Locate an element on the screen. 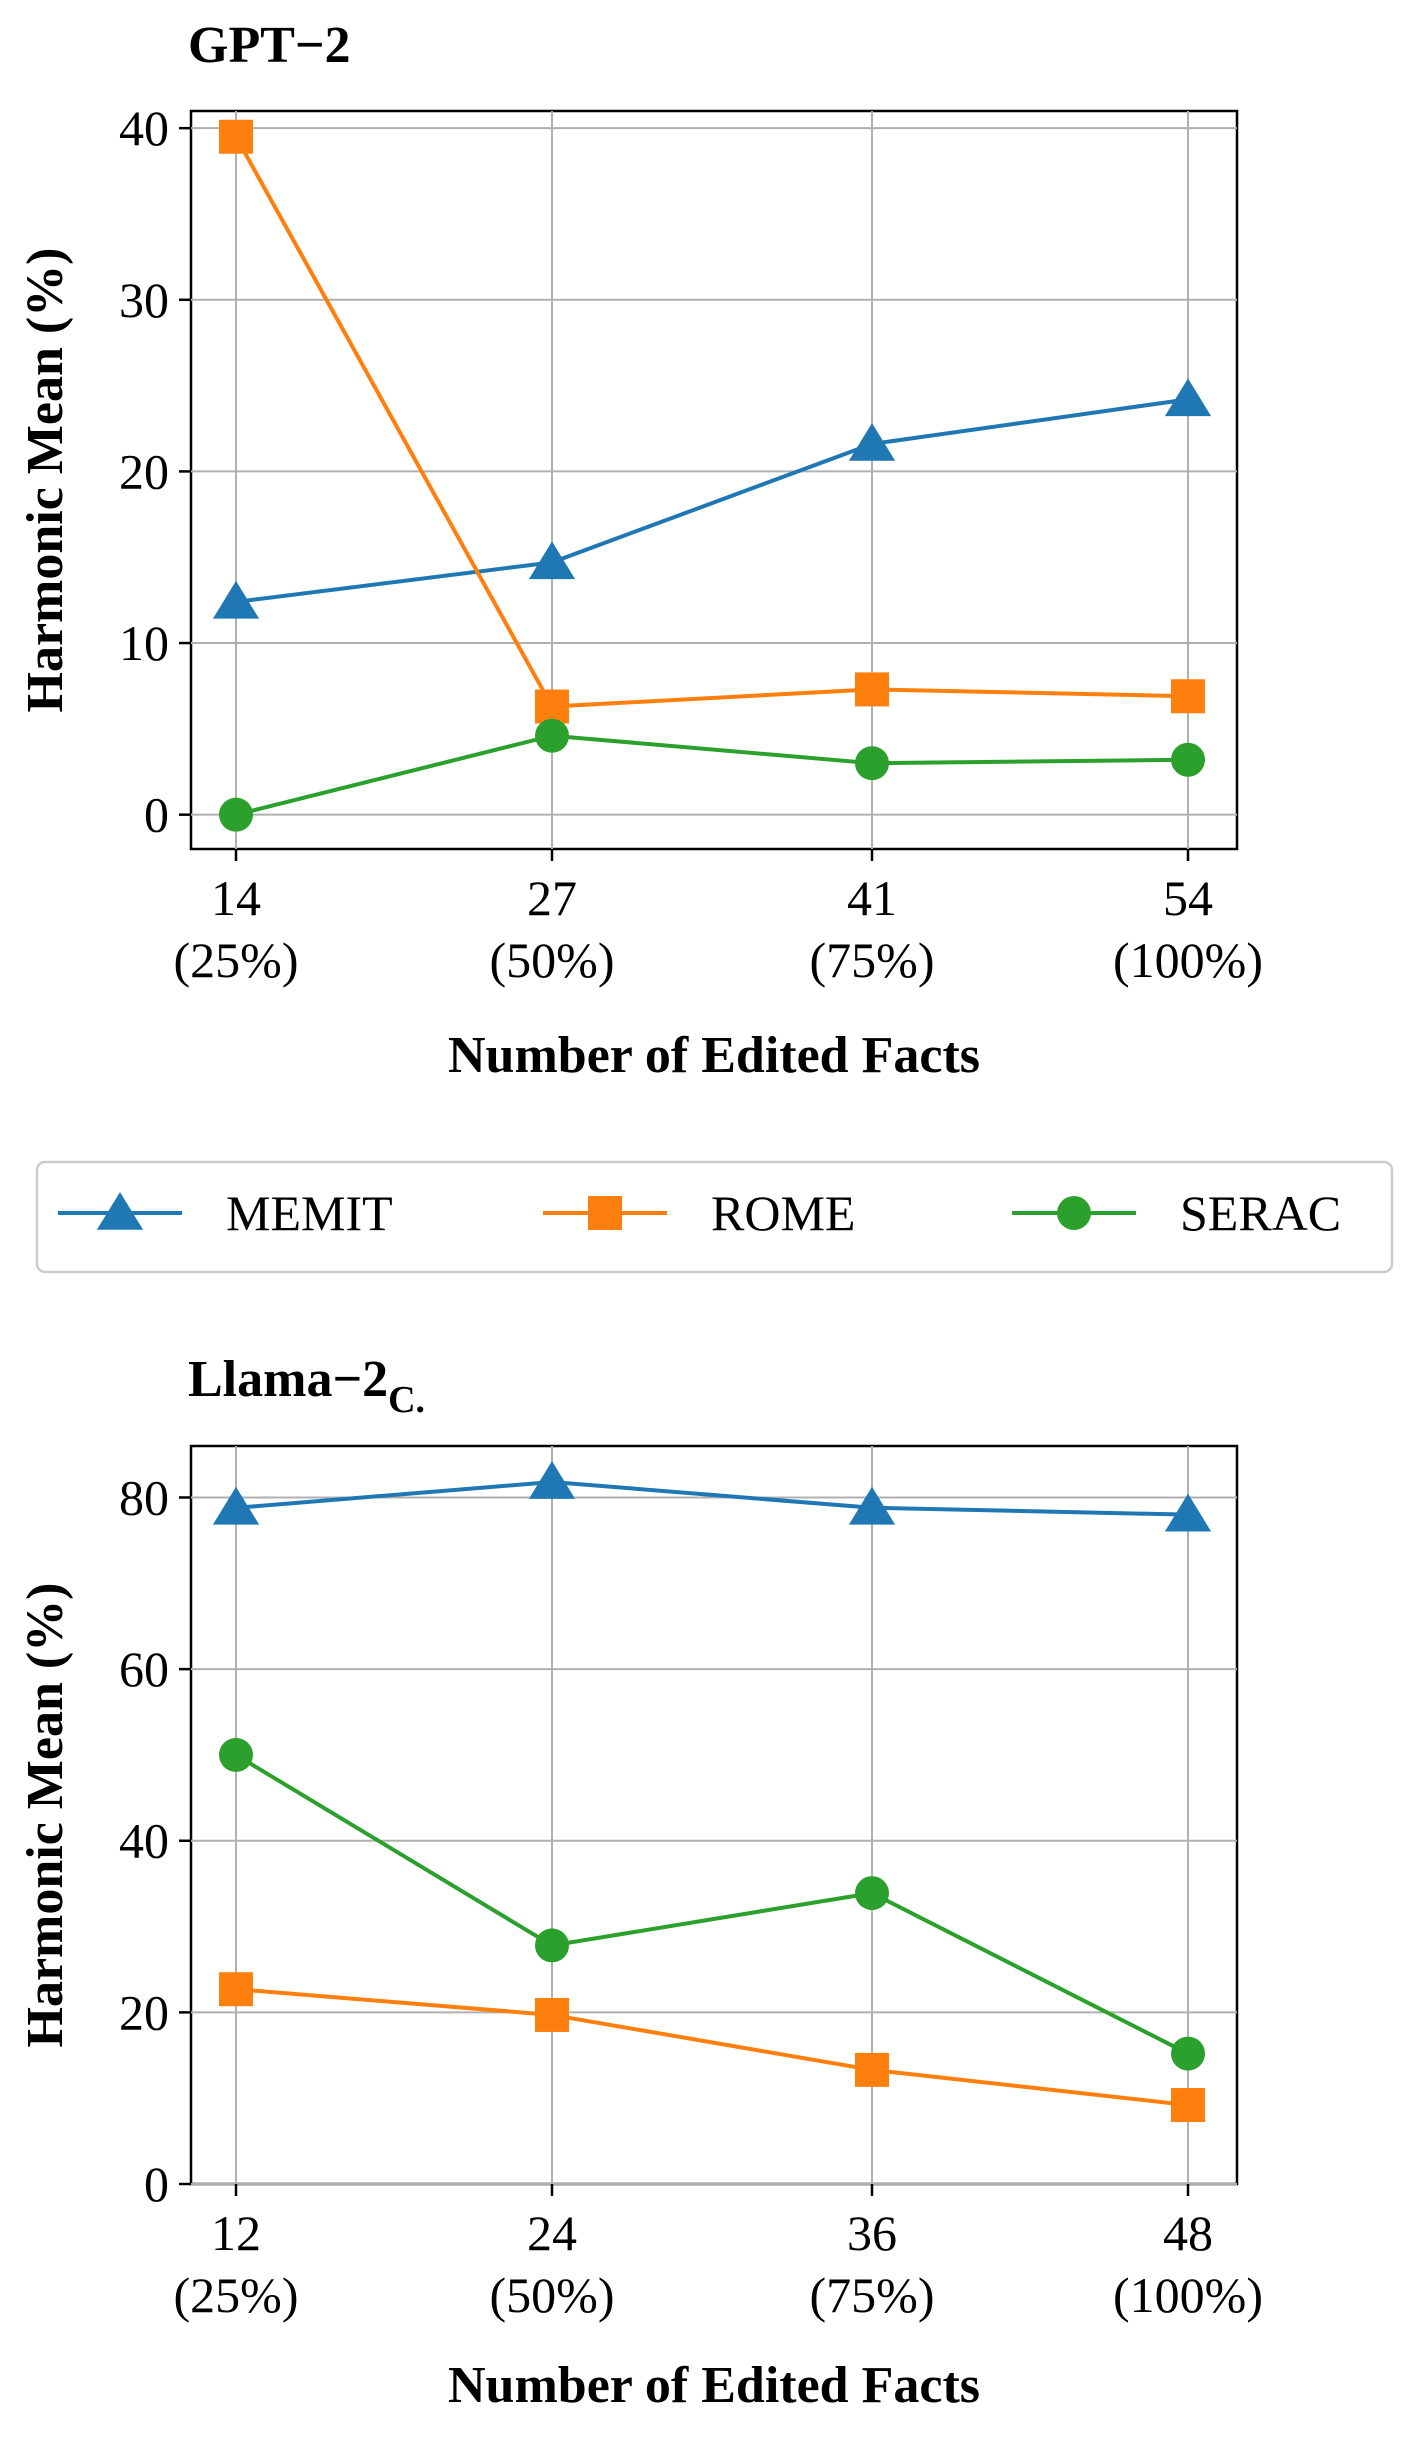 The height and width of the screenshot is (2440, 1412). y-ticks: 0 10 20 30 40 is located at coordinates (155, 471).